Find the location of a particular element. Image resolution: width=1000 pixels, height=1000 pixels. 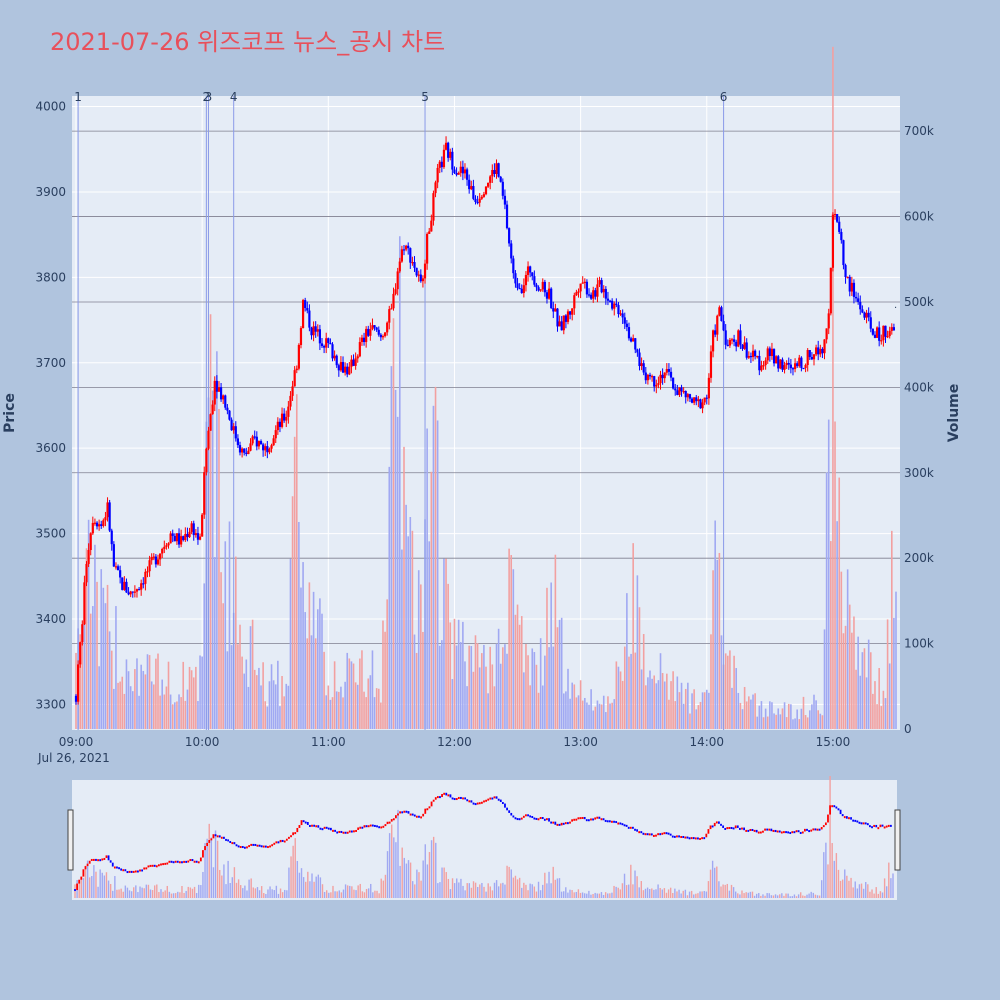

news-marker-label: 6 is located at coordinates (724, 97).